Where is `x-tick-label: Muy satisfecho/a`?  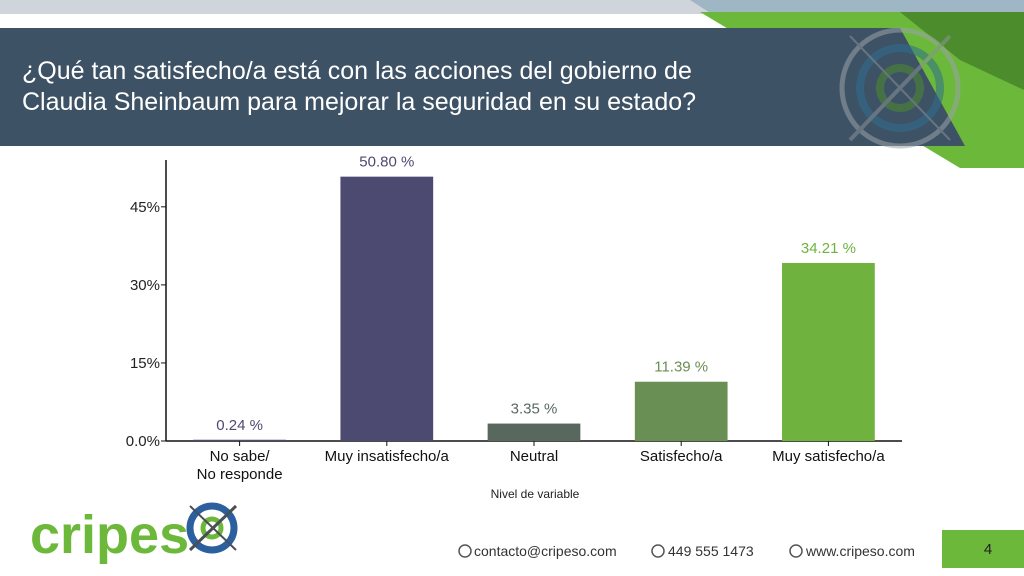 x-tick-label: Muy satisfecho/a is located at coordinates (828, 456).